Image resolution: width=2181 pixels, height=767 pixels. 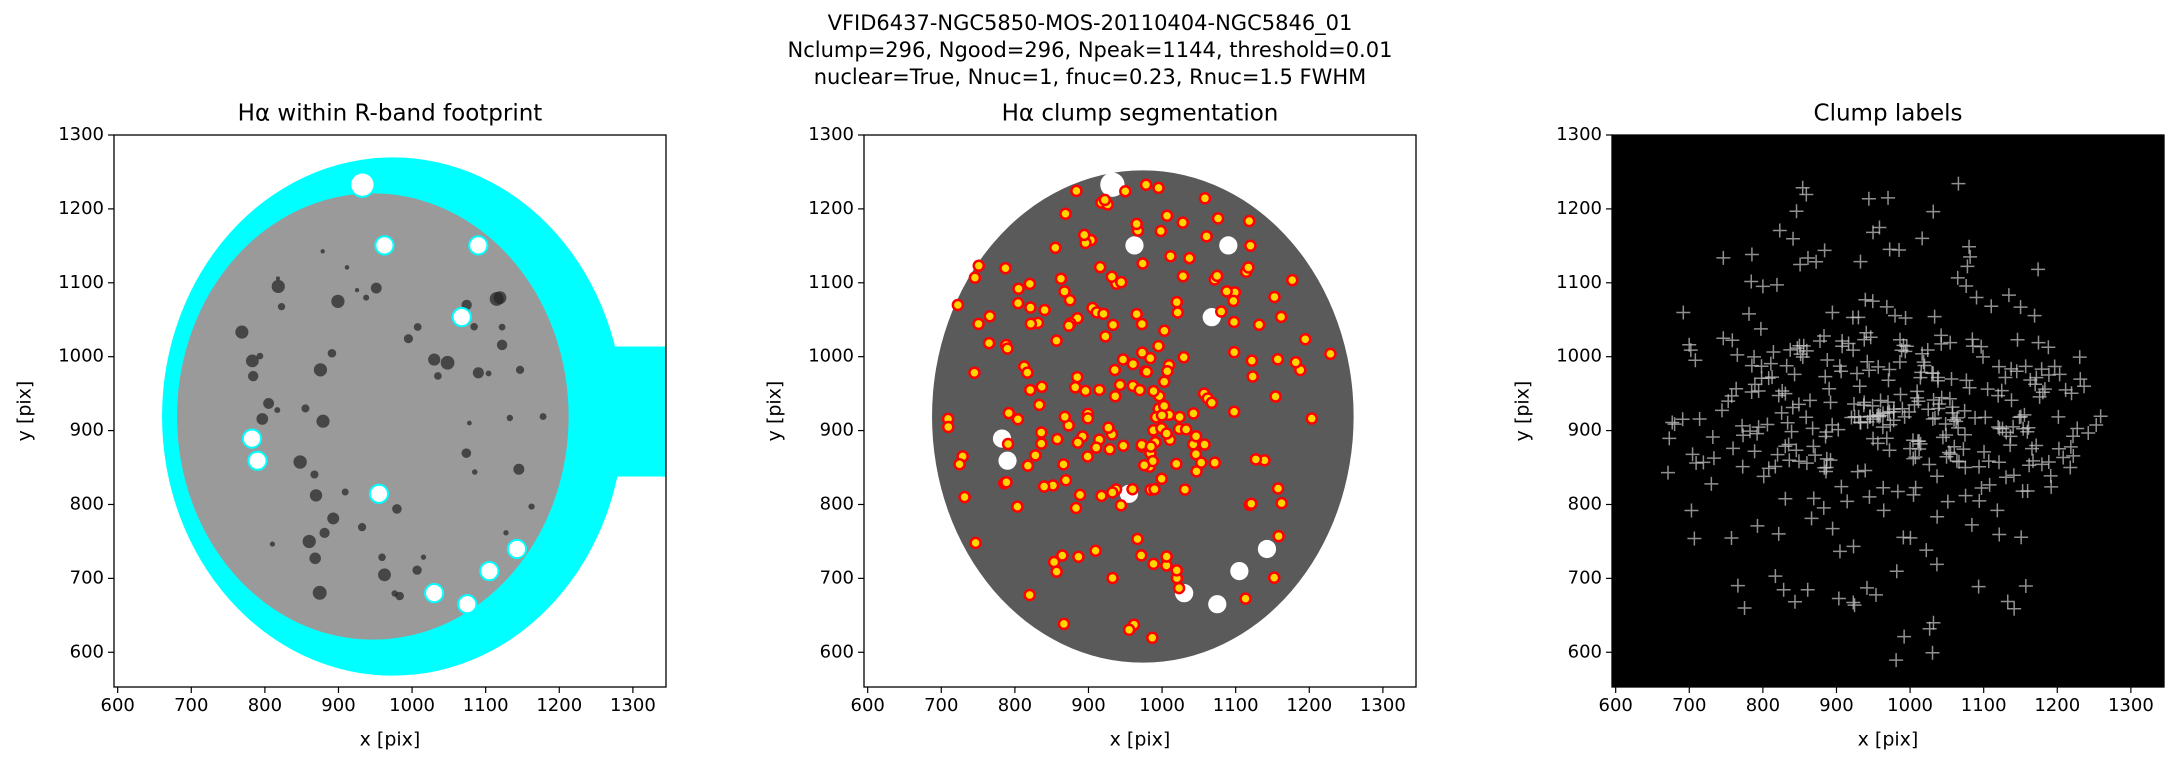 What do you see at coordinates (1090, 23) in the screenshot?
I see `suptitle-line: VFID6437-NGC5850-MOS-20110404-NGC5846_01` at bounding box center [1090, 23].